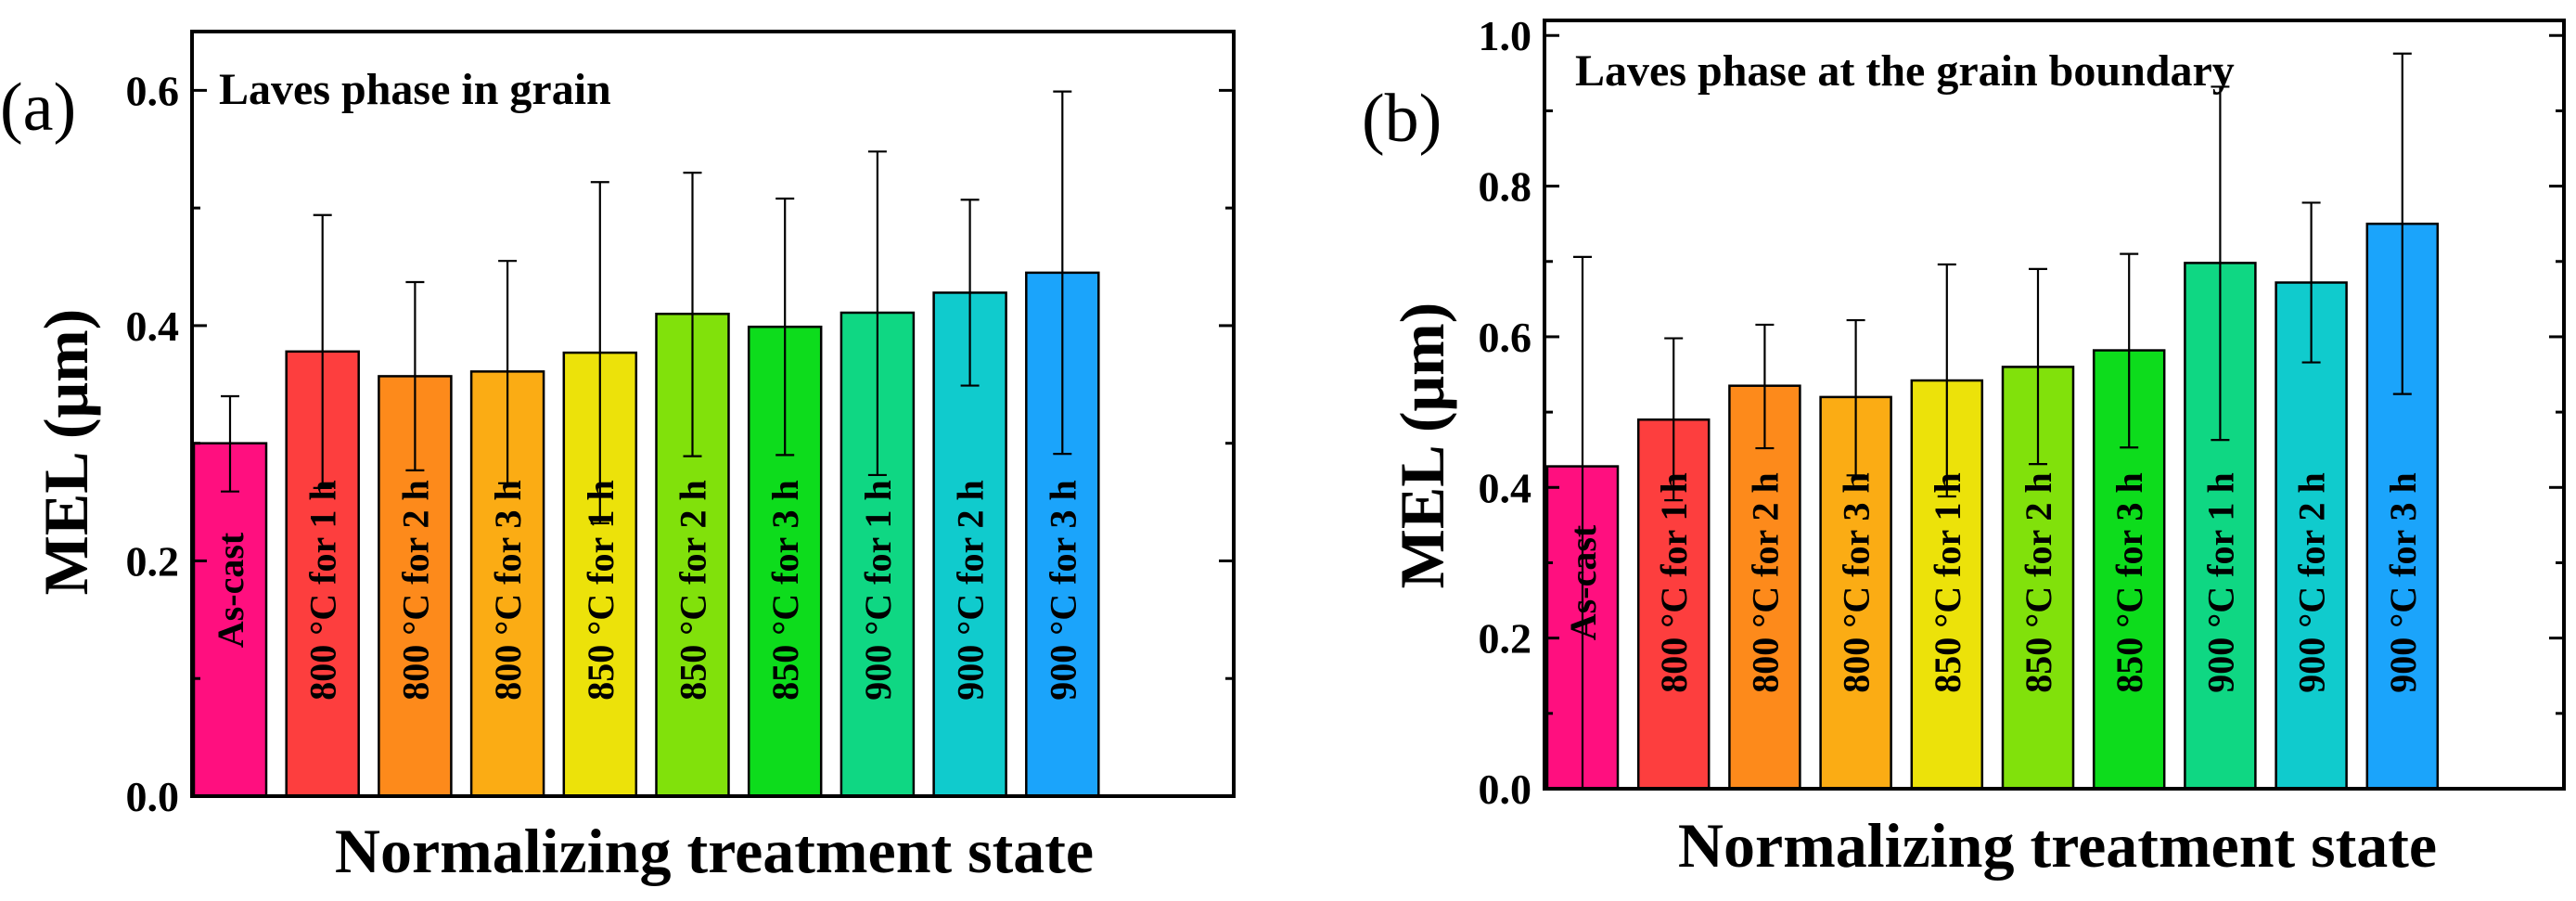 The image size is (2576, 901). I want to click on panel-label-b: (b), so click(1402, 119).